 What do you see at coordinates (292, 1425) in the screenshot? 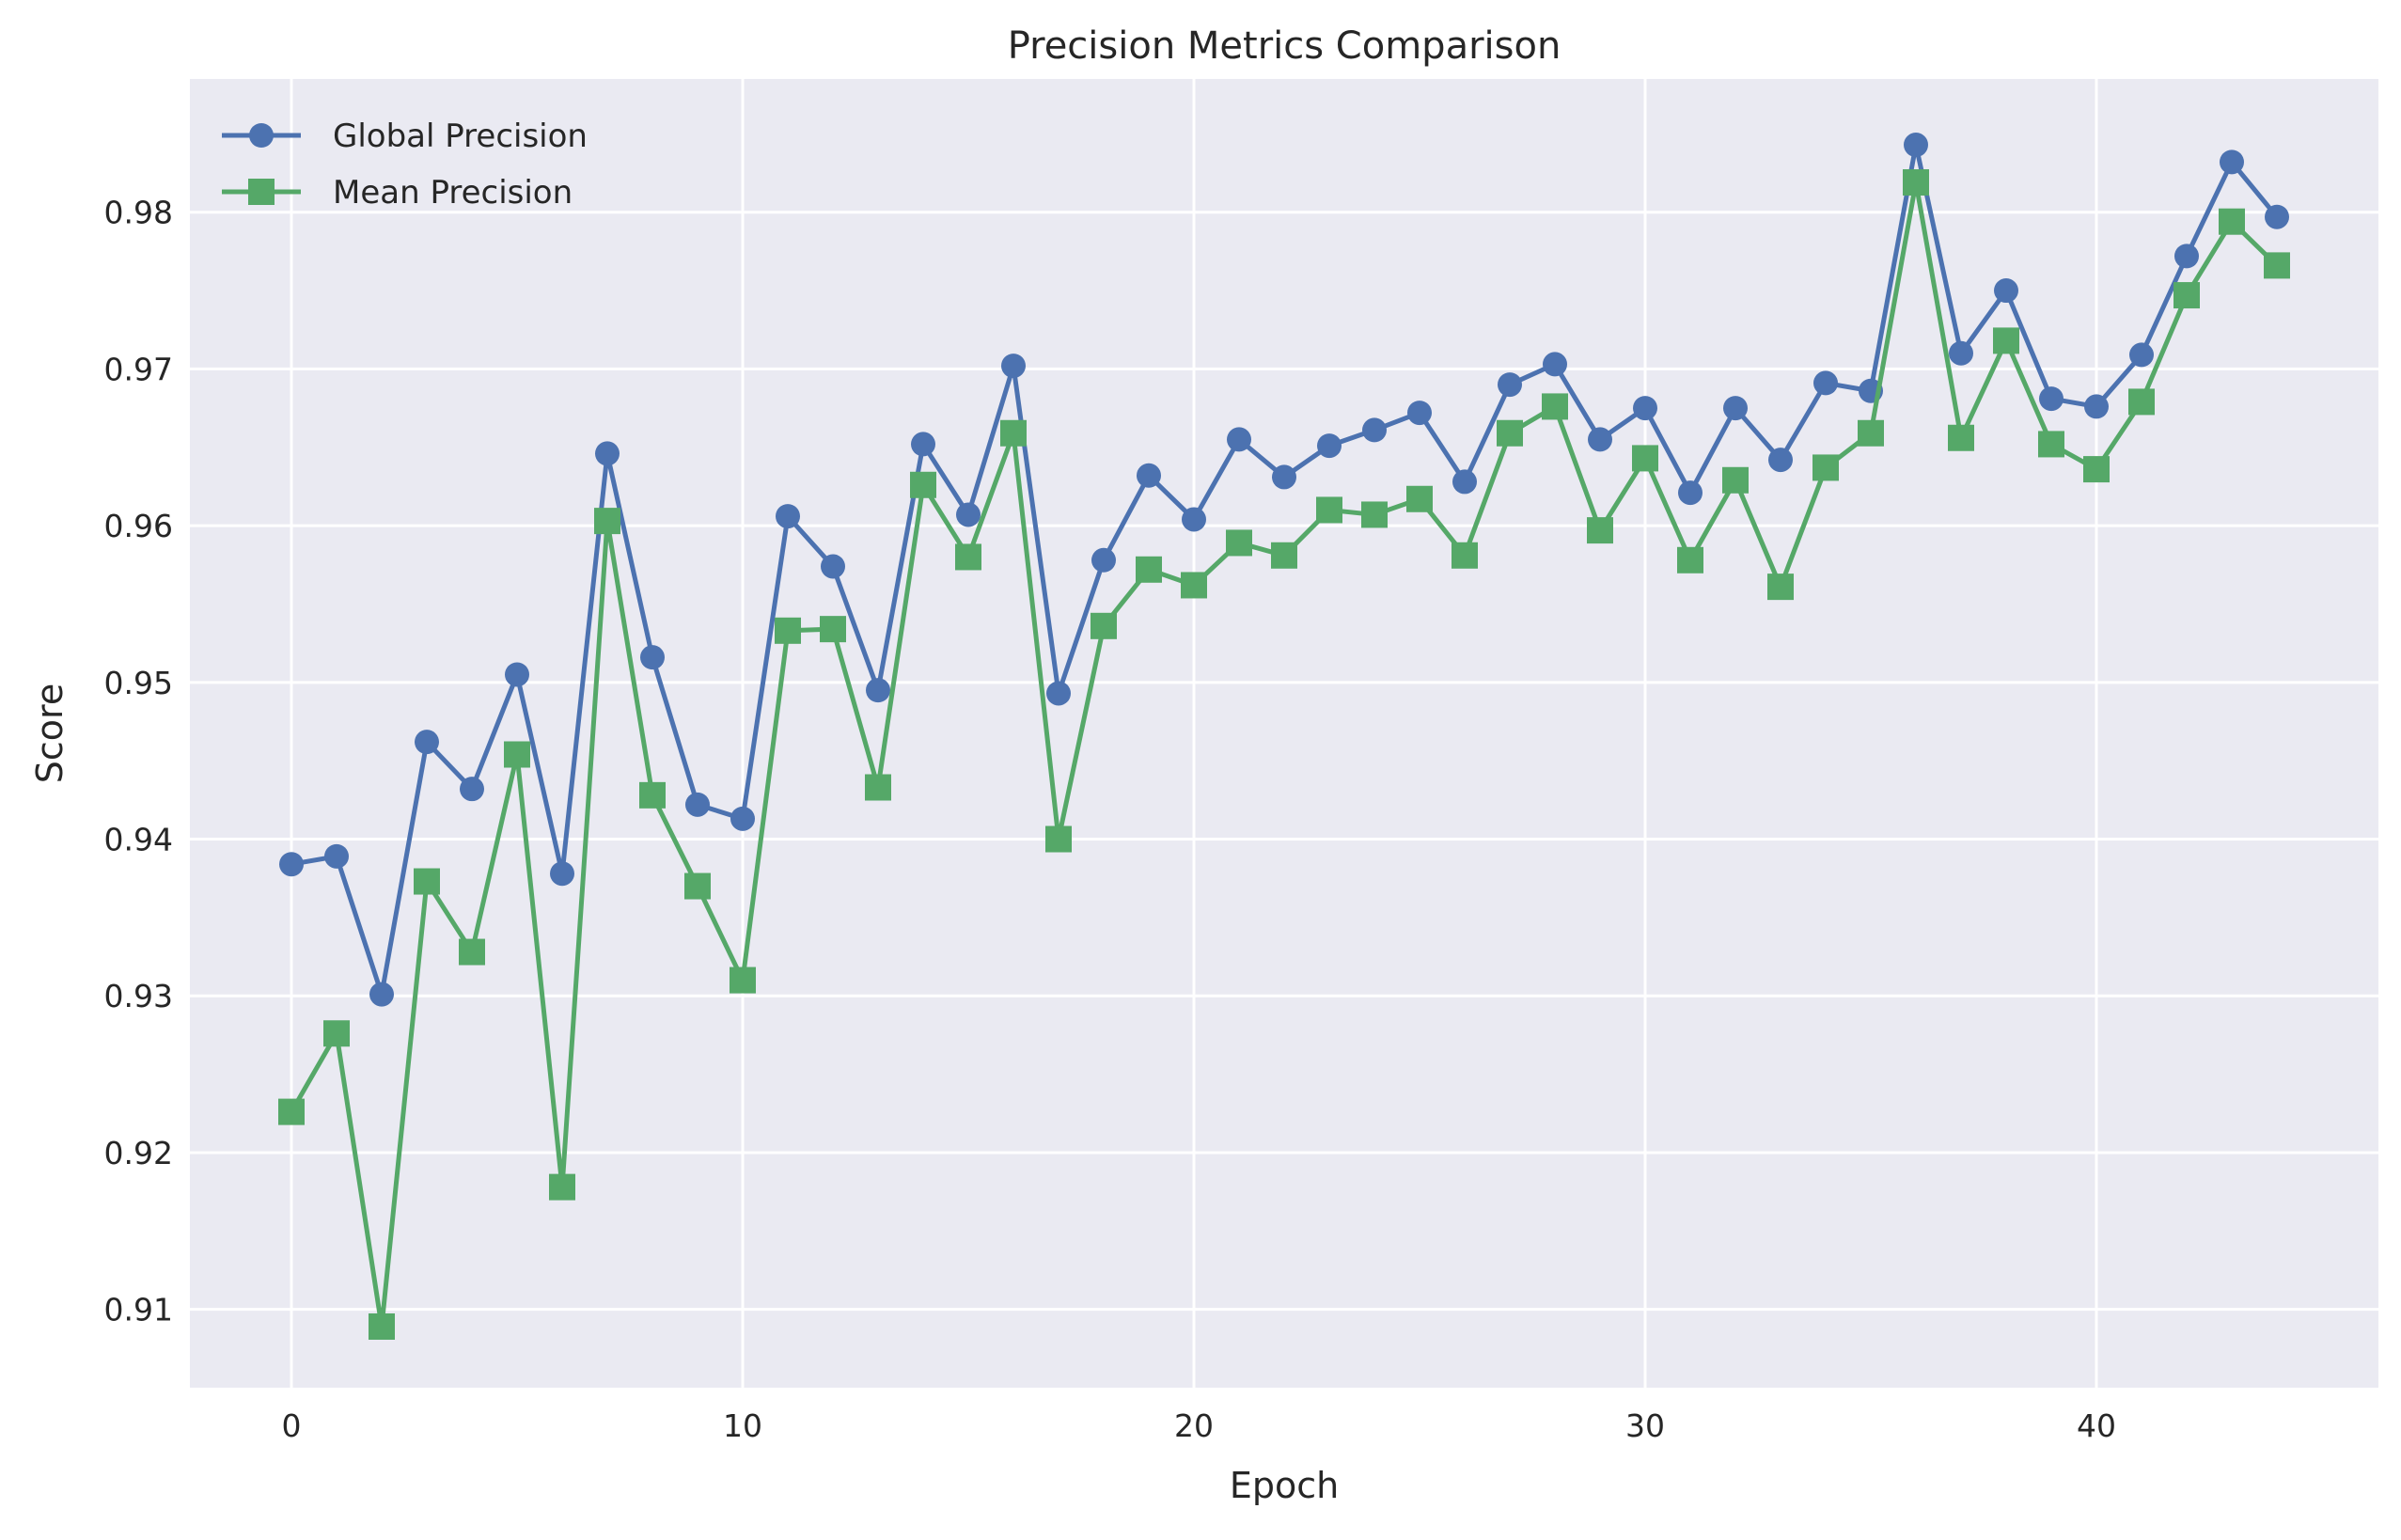
I see `x-tick-label: 0` at bounding box center [292, 1425].